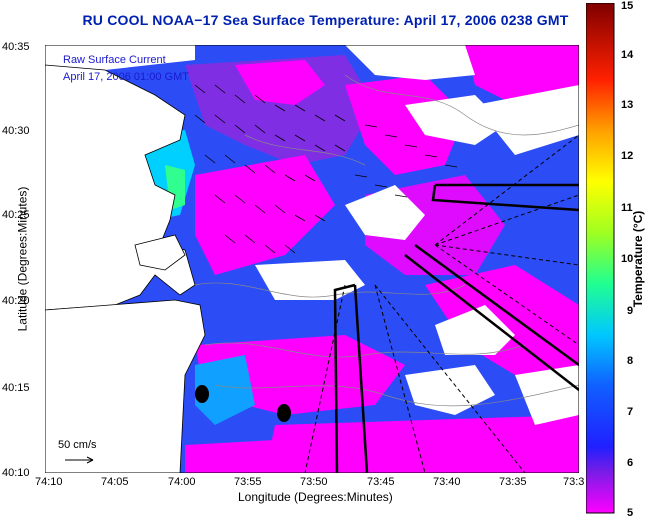  What do you see at coordinates (630, 361) in the screenshot?
I see `colorbar-tick: 8` at bounding box center [630, 361].